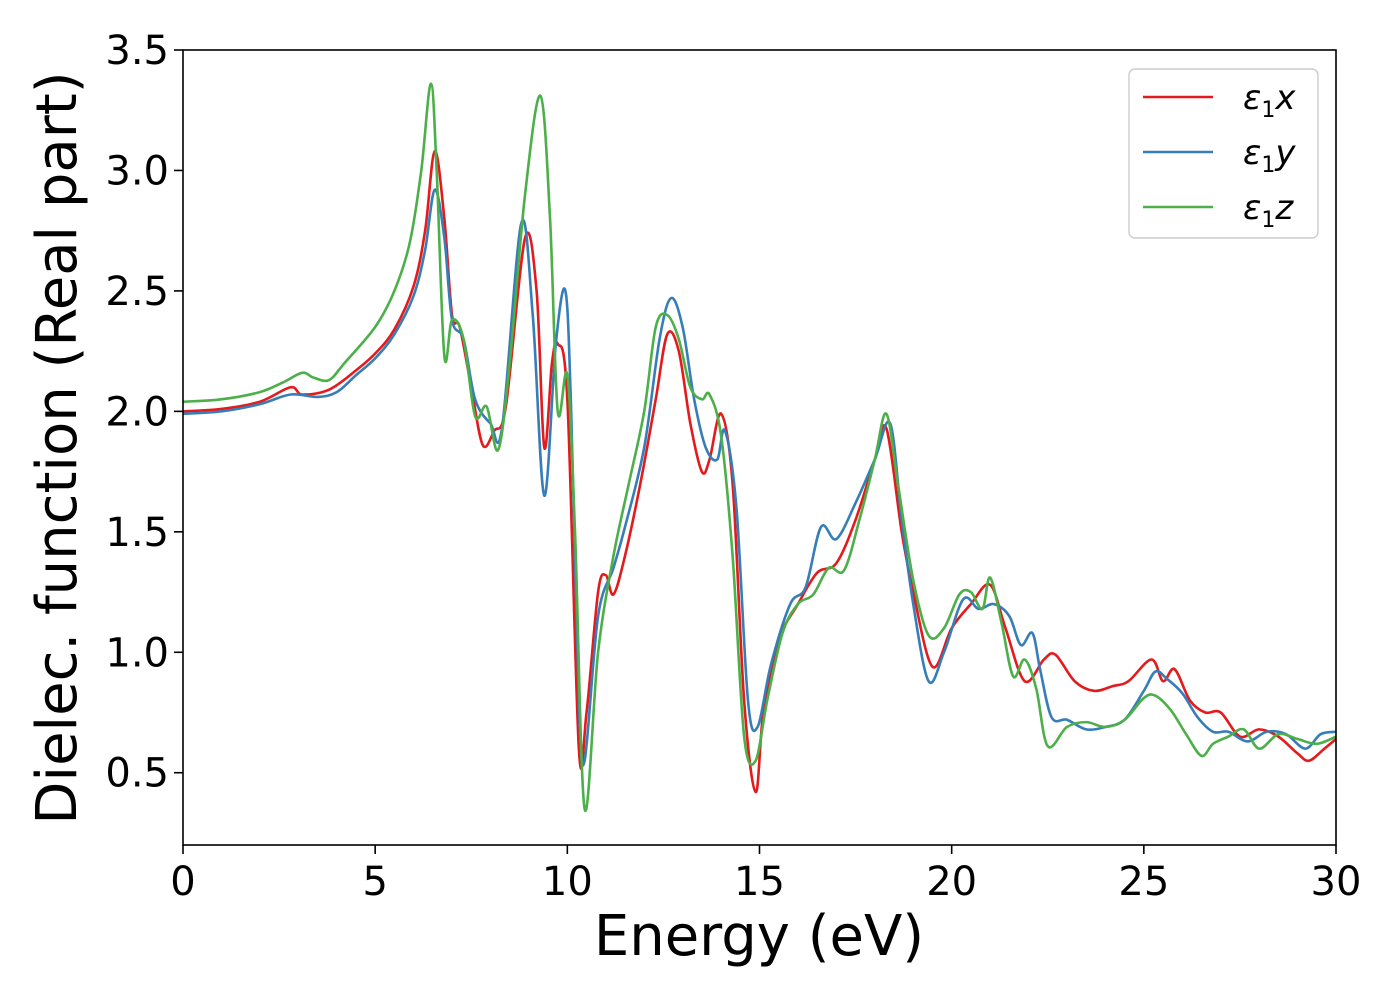 The width and height of the screenshot is (1400, 1000). I want to click on x-tick-label: 25, so click(1143, 882).